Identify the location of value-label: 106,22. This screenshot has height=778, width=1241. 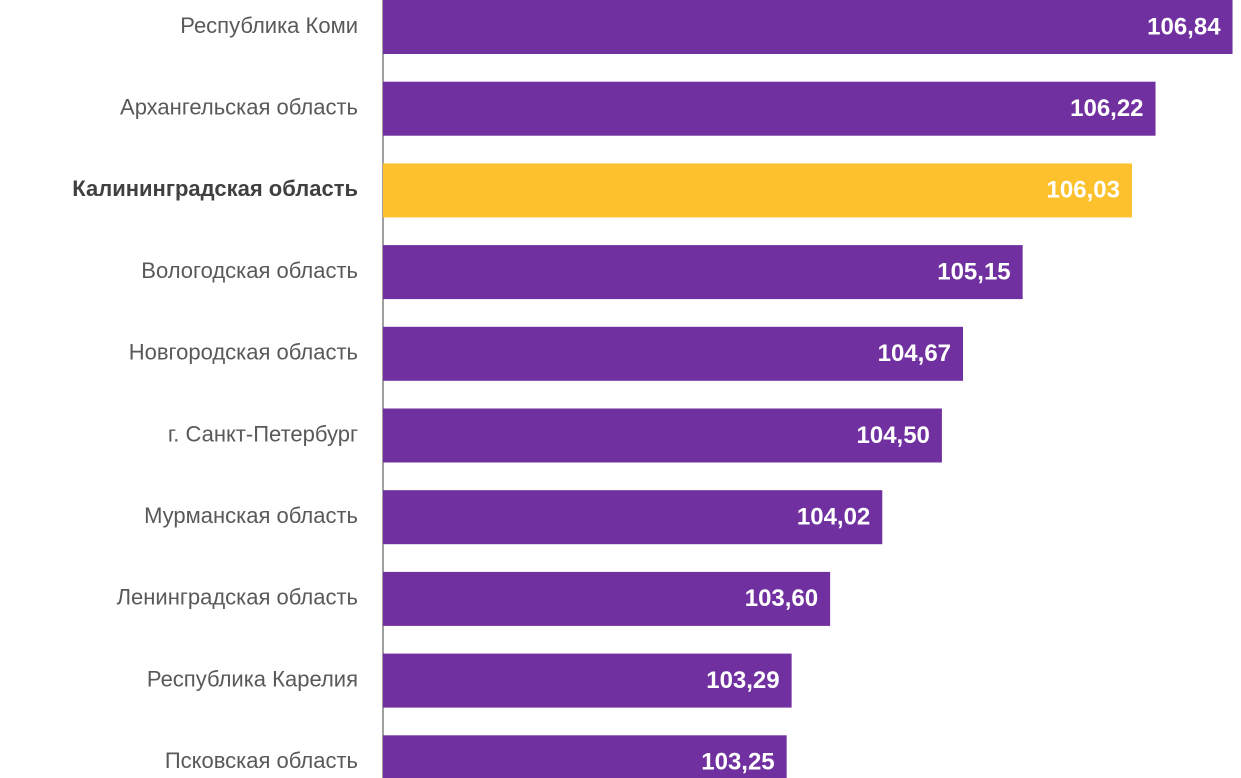
(1106, 108).